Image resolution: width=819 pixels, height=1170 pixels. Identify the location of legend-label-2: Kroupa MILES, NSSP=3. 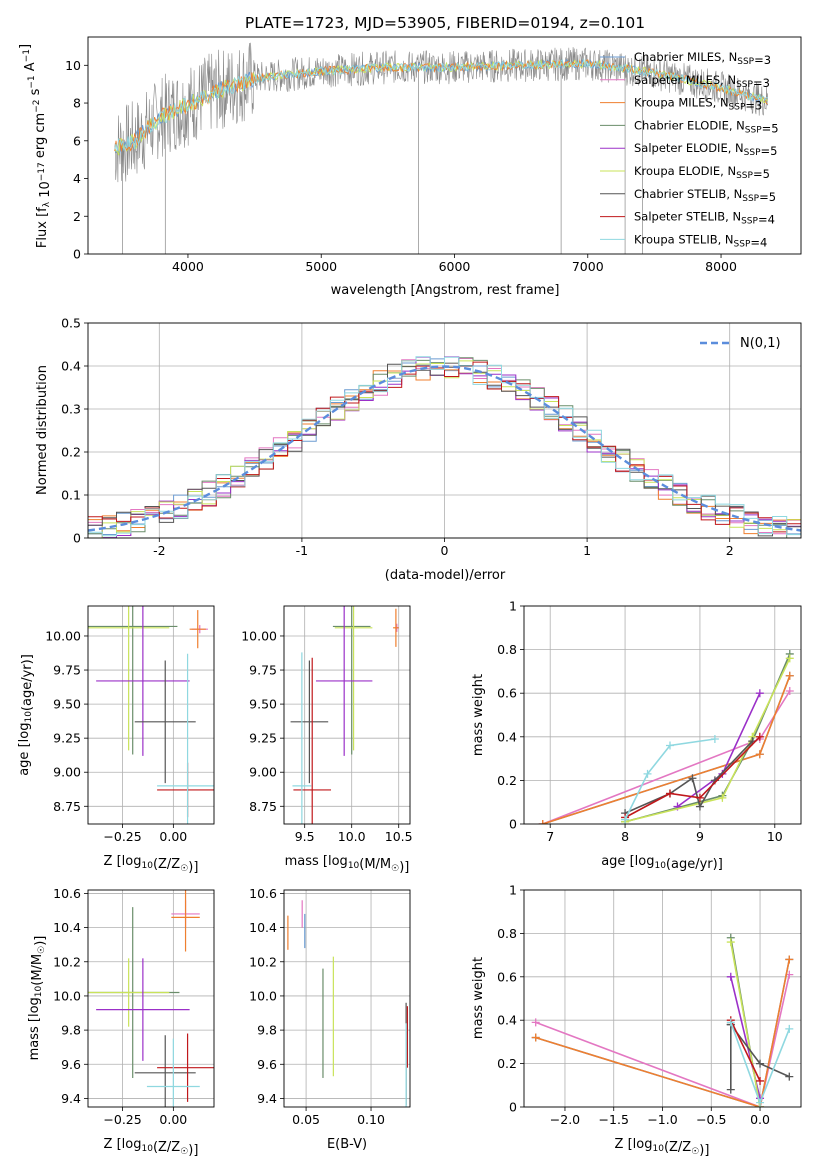
(698, 104).